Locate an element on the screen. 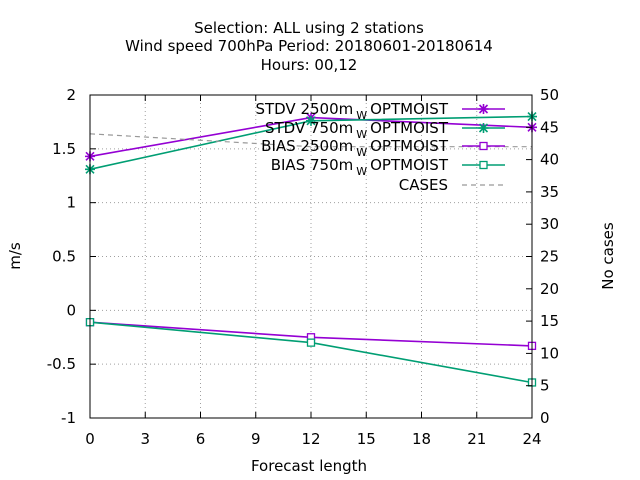 This screenshot has height=480, width=640. legend-name: STDV 2500m is located at coordinates (304, 109).